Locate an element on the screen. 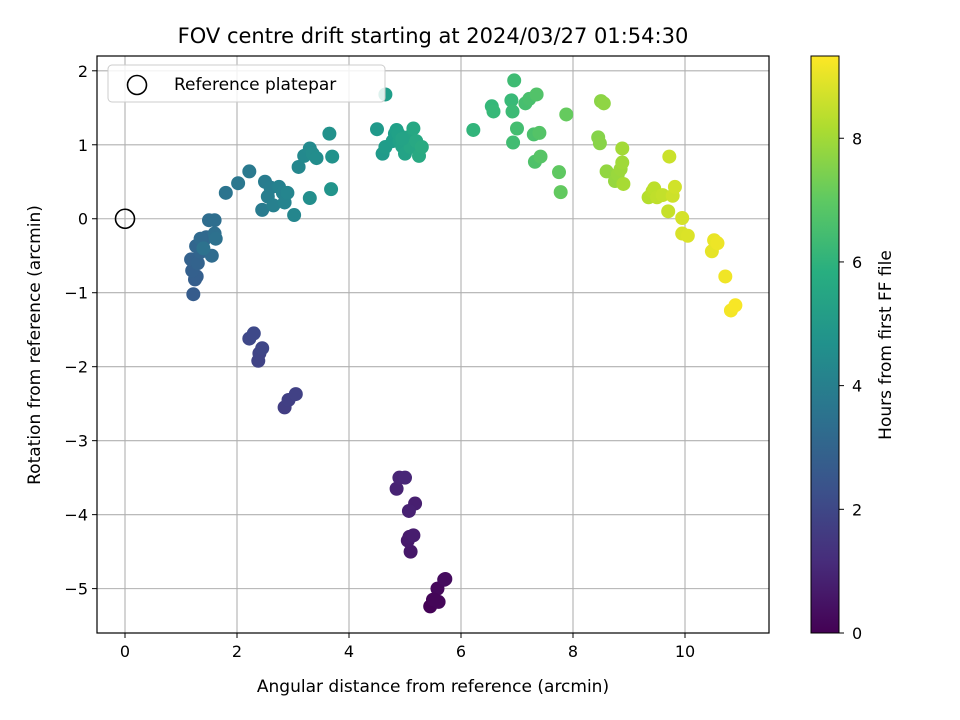 The width and height of the screenshot is (960, 720). legend-marker-icon is located at coordinates (137, 85).